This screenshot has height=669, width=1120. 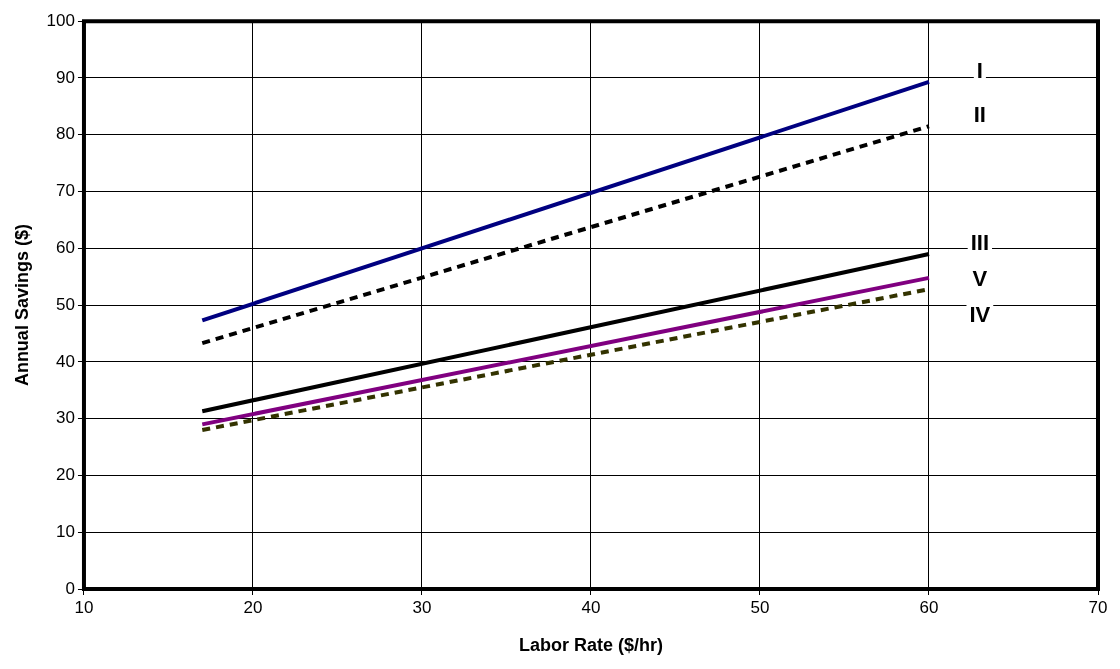 I want to click on y-tick-label: 100, so click(x=60, y=20).